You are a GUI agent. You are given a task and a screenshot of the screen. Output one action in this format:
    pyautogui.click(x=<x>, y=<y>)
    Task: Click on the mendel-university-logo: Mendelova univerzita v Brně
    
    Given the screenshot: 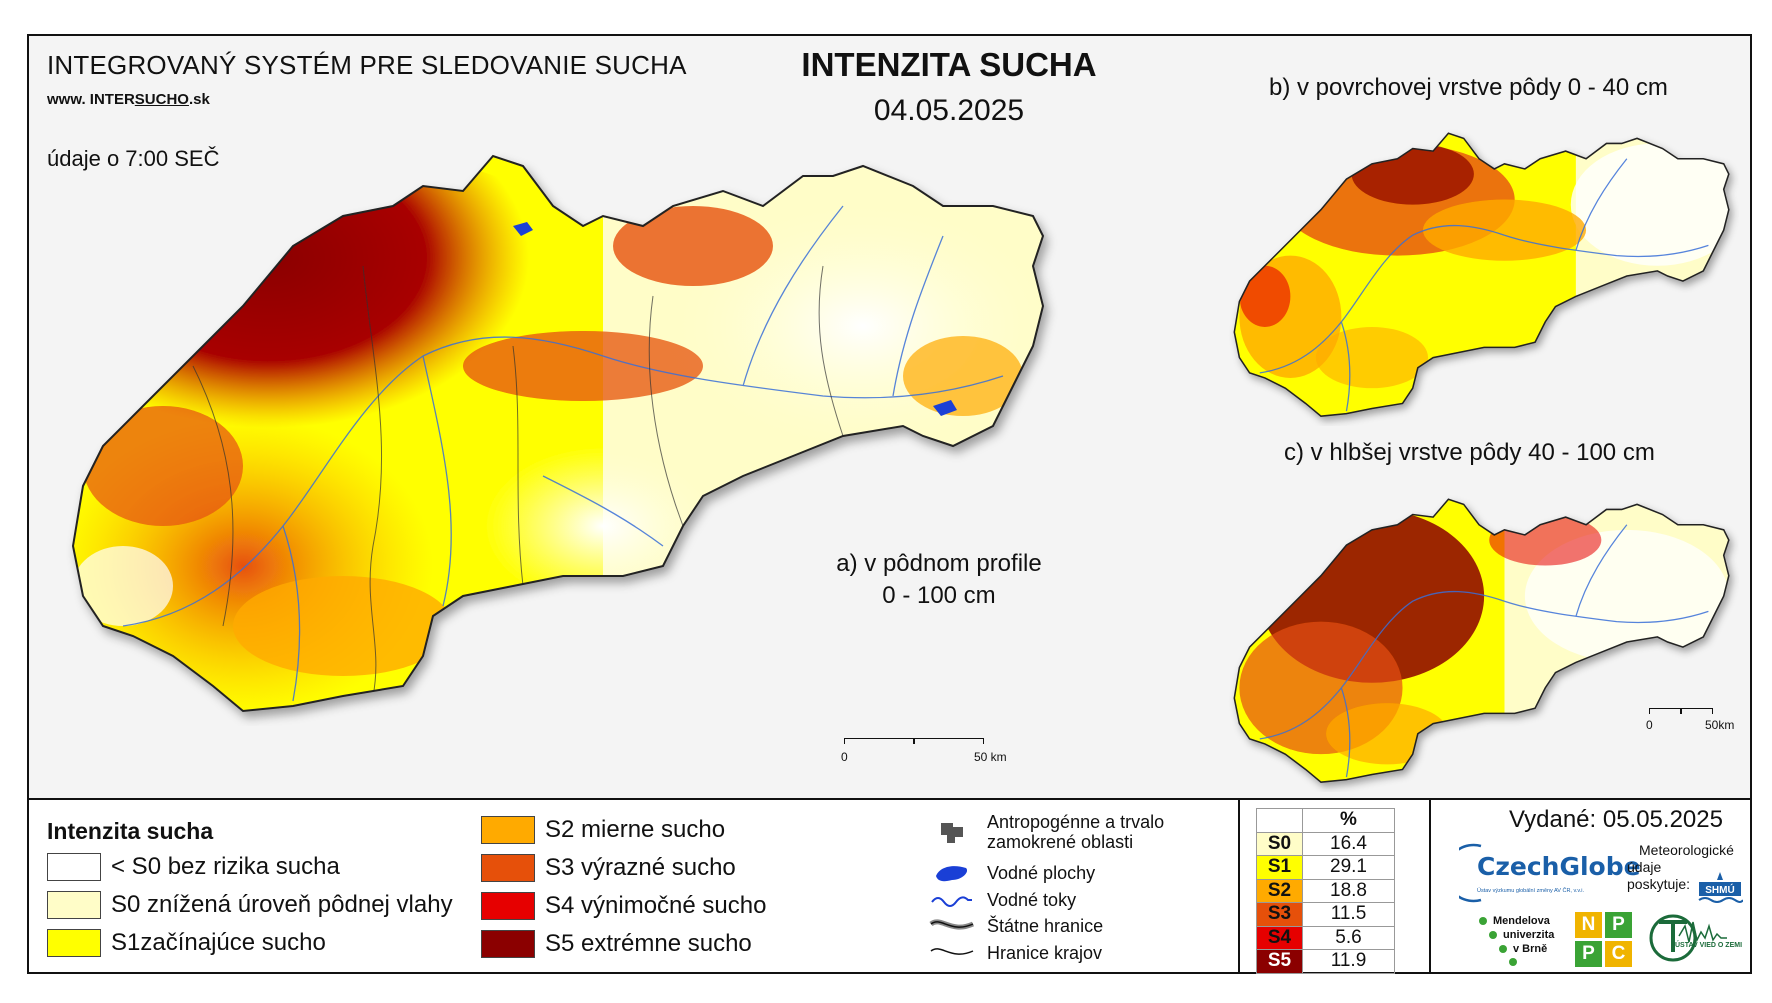 What is the action you would take?
    pyautogui.click(x=1516, y=942)
    